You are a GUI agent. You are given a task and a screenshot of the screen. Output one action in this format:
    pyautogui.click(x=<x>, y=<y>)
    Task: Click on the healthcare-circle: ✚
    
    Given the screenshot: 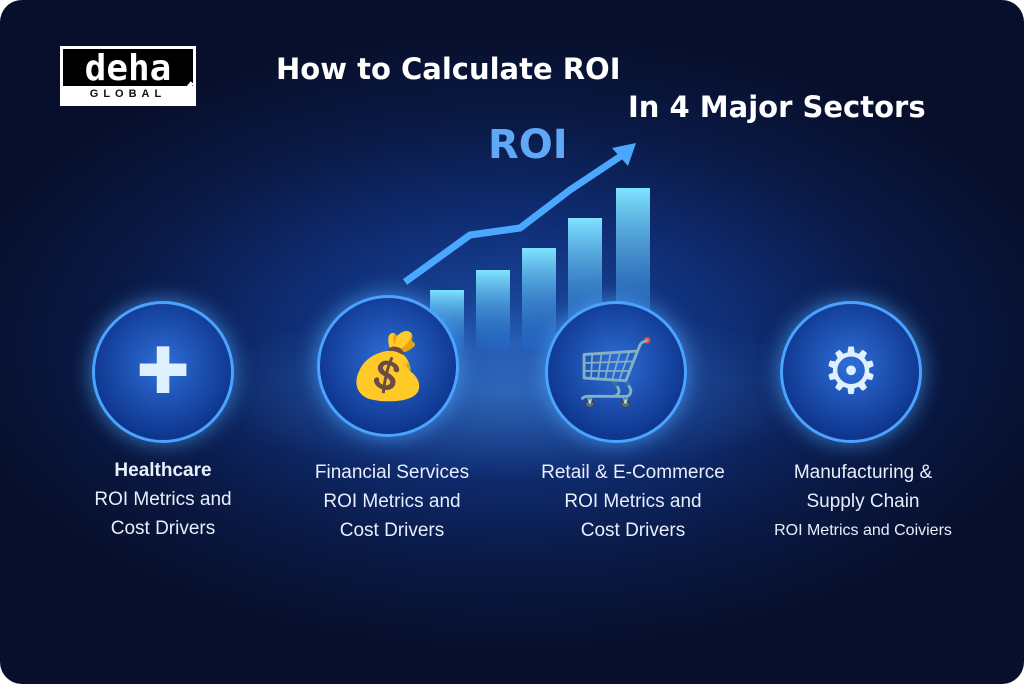 What is the action you would take?
    pyautogui.click(x=163, y=372)
    